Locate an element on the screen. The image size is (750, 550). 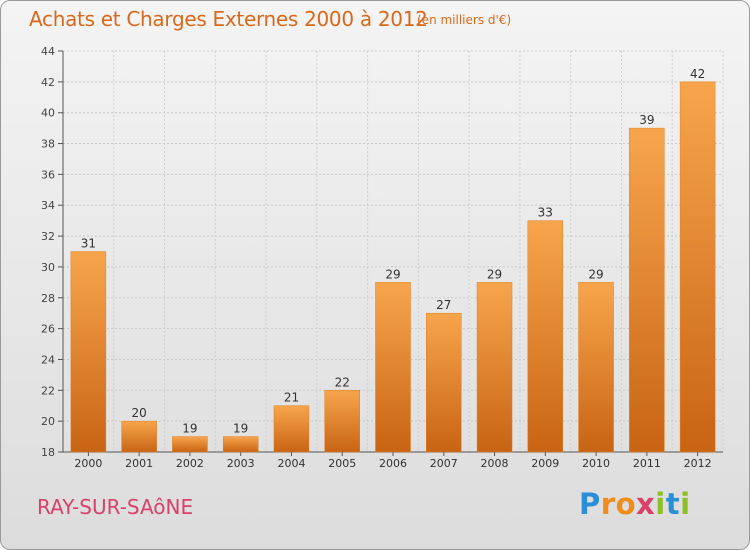
logo-letter: t is located at coordinates (673, 504).